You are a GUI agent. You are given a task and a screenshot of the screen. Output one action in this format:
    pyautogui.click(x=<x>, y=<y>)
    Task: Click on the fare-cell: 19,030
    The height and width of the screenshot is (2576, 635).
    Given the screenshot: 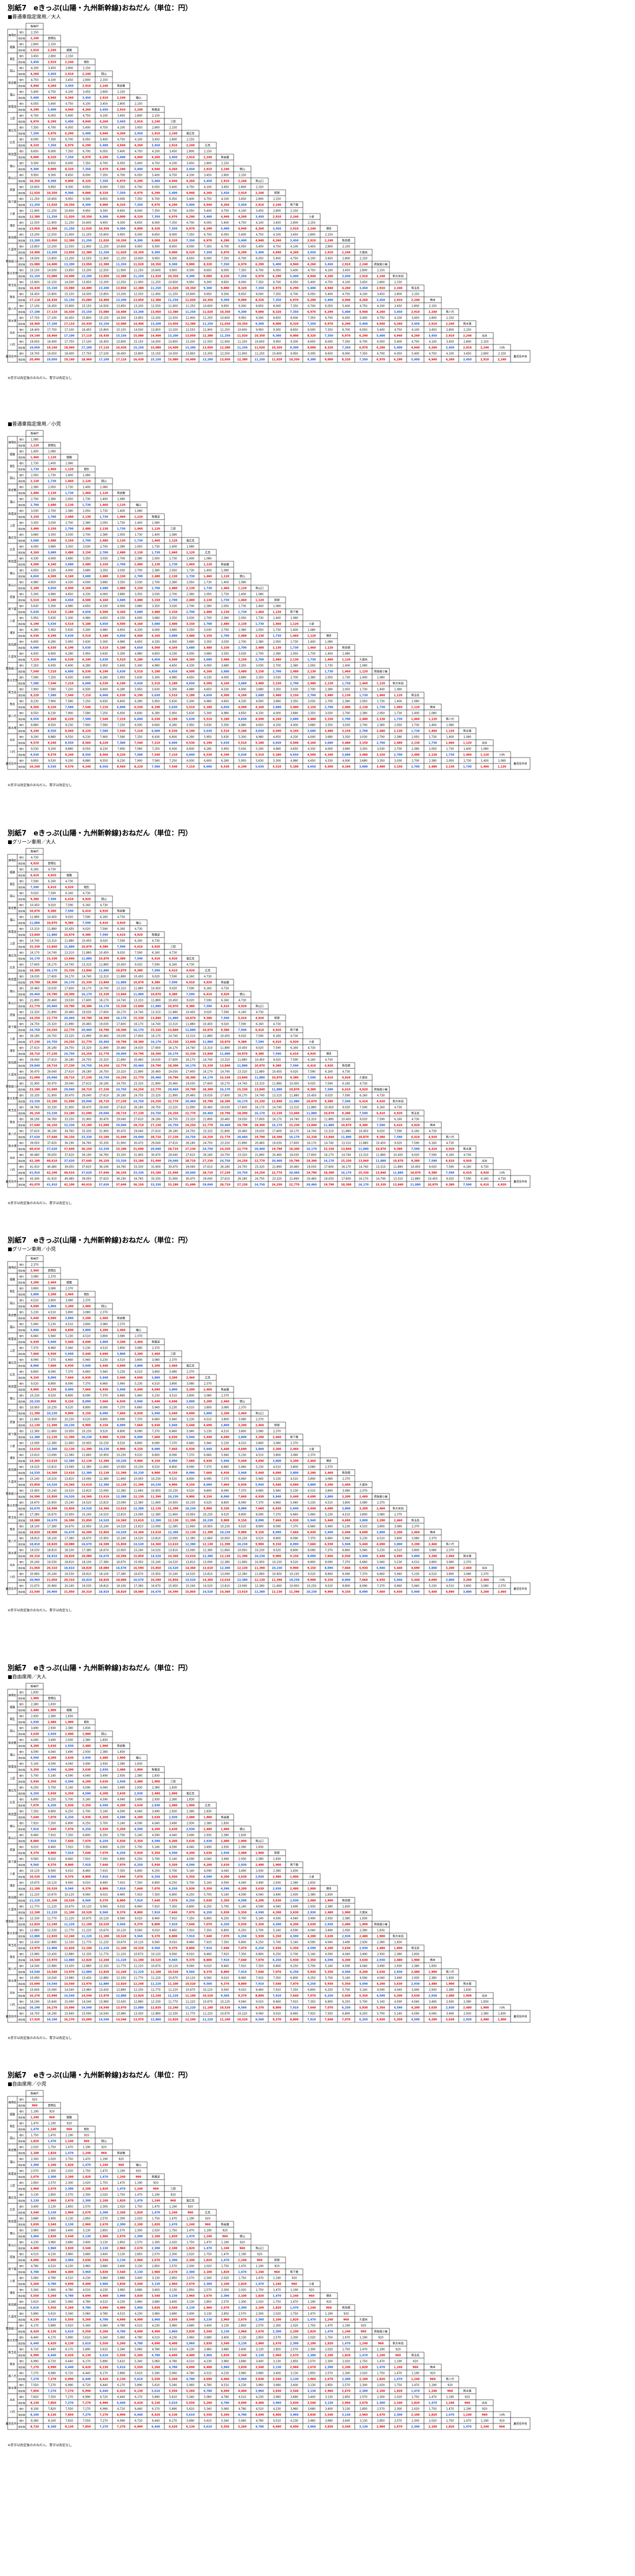 What is the action you would take?
    pyautogui.click(x=225, y=1108)
    